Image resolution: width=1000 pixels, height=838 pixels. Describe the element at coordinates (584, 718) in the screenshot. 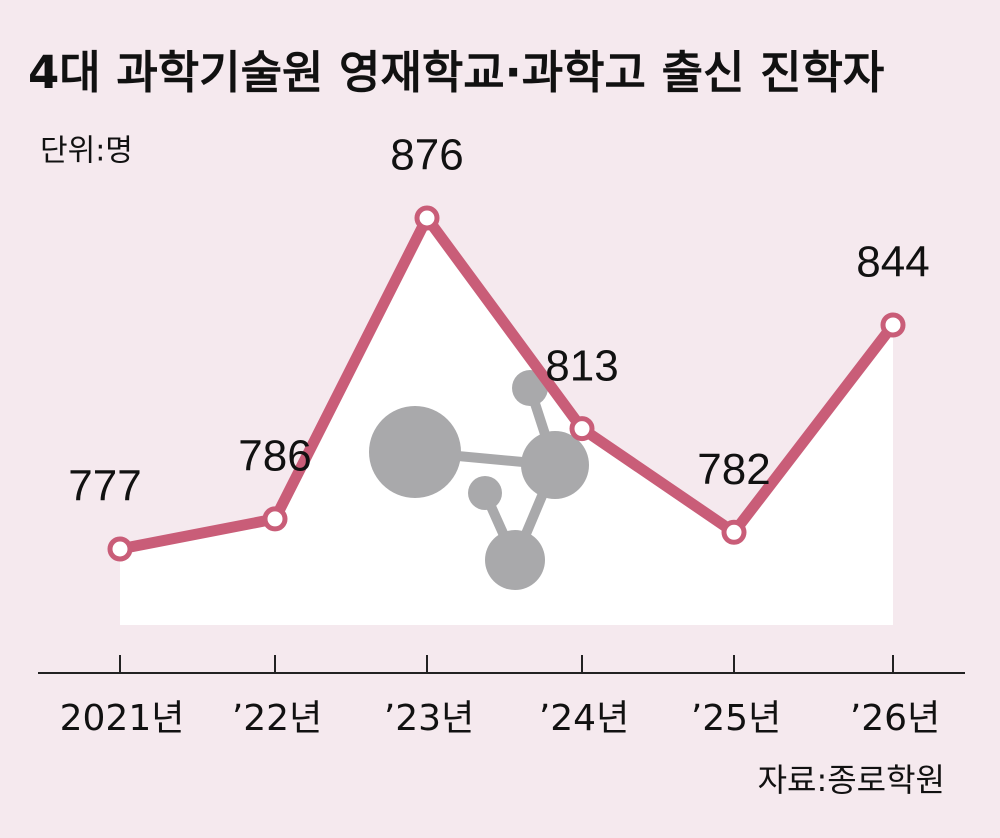

I see `x-tick-label: ’24년` at that location.